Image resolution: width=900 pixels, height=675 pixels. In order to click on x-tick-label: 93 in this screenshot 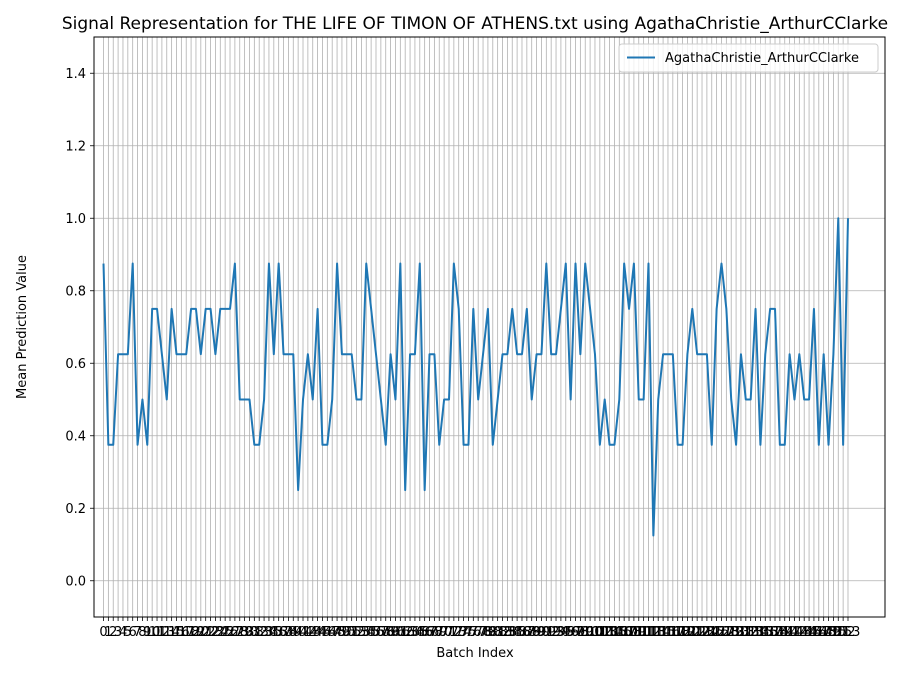, I will do `click(556, 632)`.